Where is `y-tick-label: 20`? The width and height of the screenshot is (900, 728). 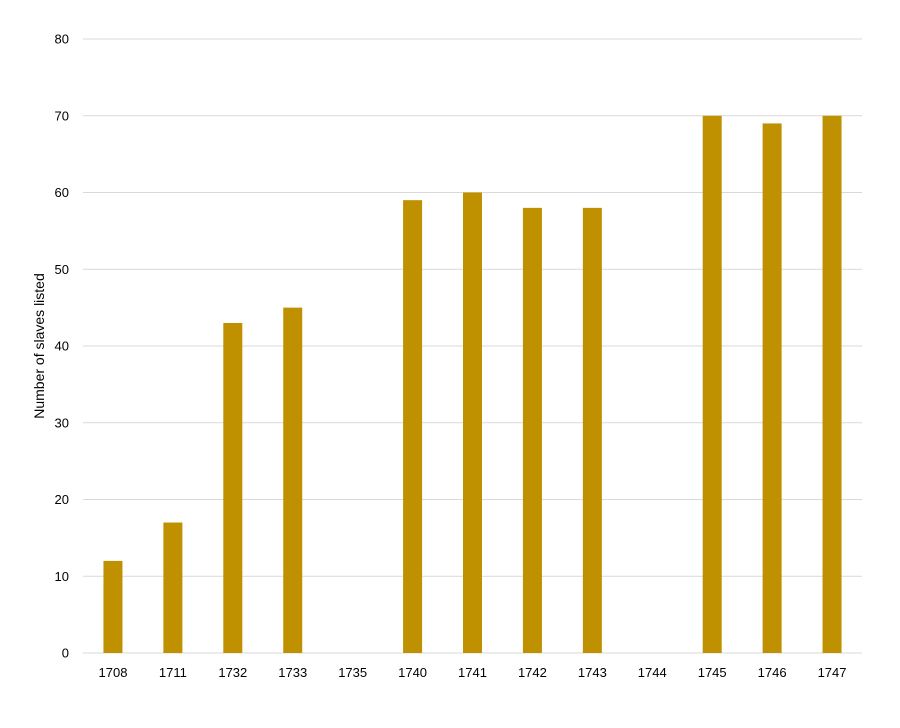
y-tick-label: 20 is located at coordinates (62, 499).